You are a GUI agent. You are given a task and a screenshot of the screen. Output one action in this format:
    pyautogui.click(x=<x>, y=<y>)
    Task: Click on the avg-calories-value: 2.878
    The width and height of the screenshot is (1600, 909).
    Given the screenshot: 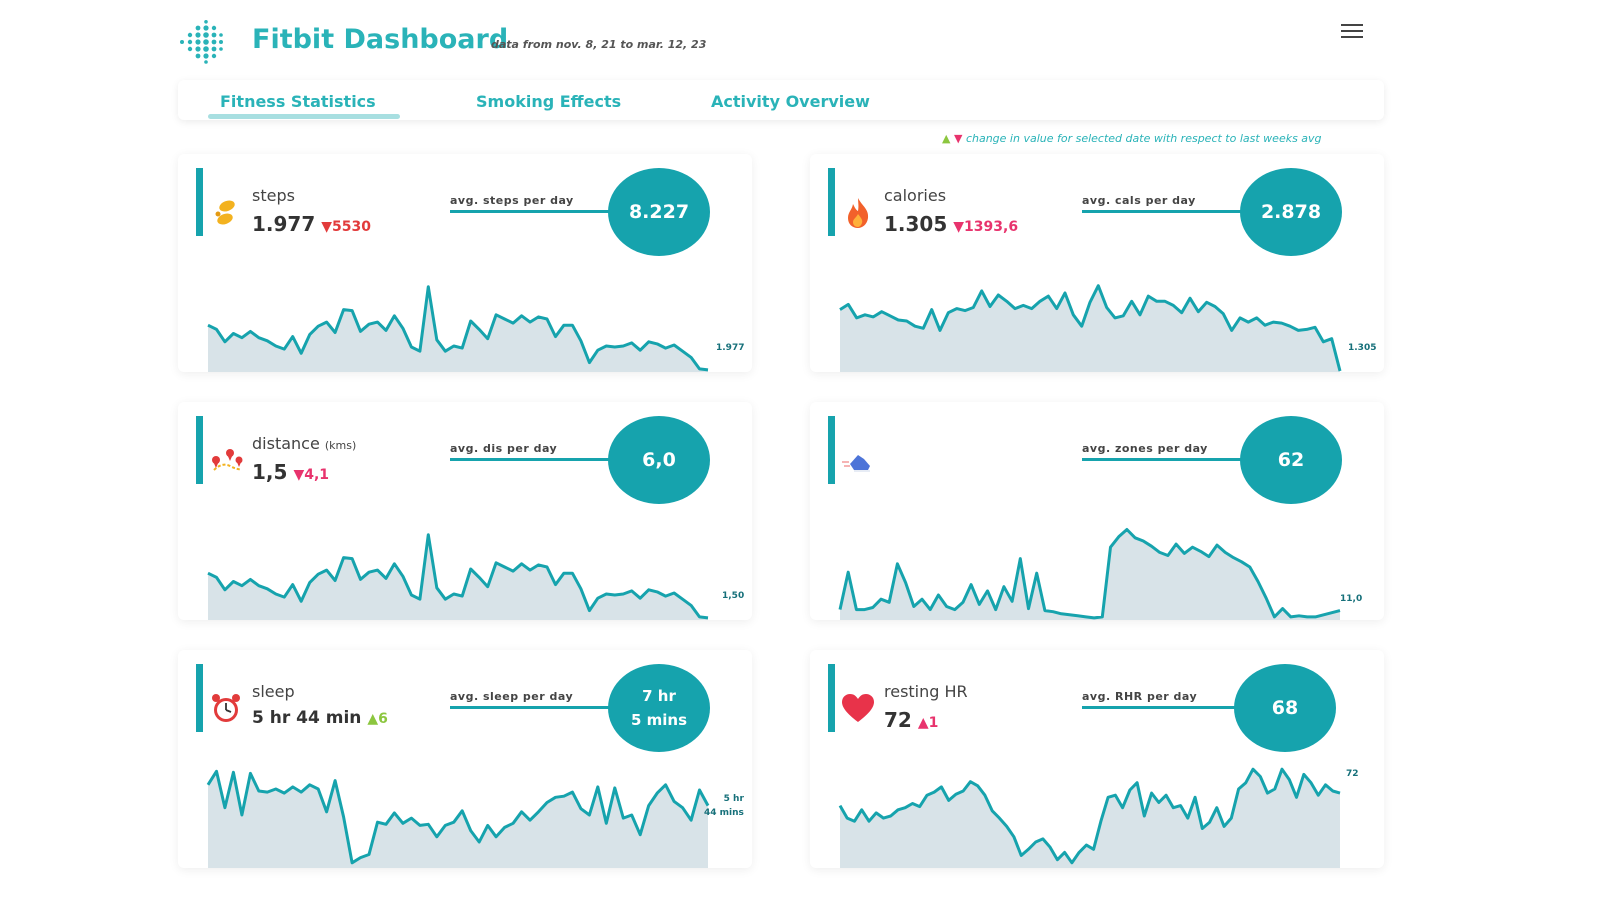 What is the action you would take?
    pyautogui.click(x=1291, y=212)
    